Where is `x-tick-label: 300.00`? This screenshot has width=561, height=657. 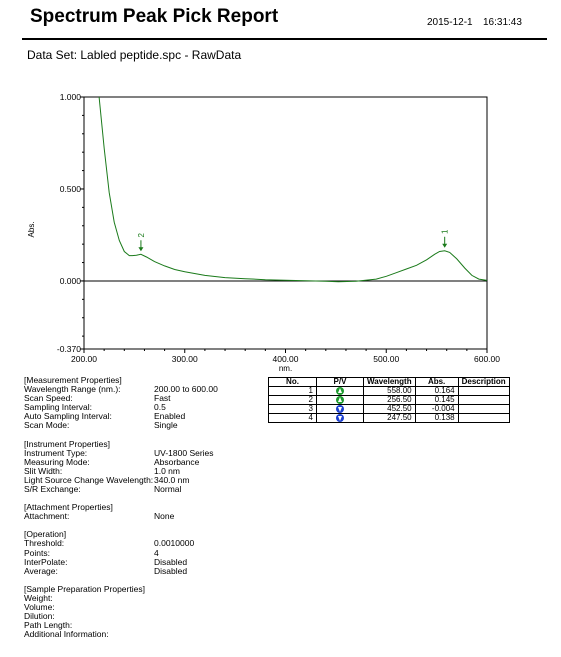 x-tick-label: 300.00 is located at coordinates (185, 359).